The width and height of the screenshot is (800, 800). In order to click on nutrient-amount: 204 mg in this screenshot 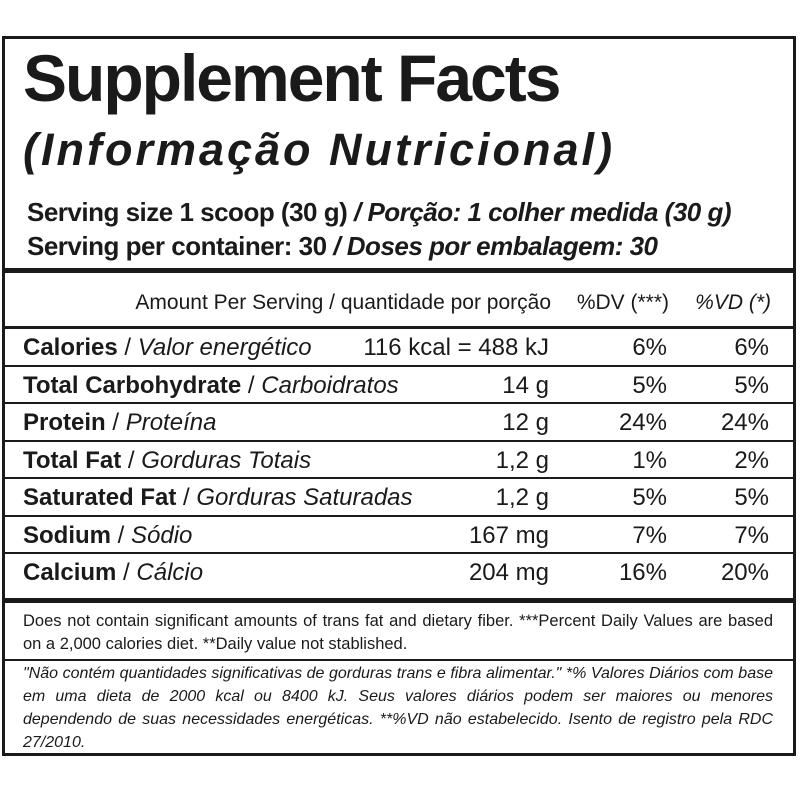, I will do `click(508, 572)`.